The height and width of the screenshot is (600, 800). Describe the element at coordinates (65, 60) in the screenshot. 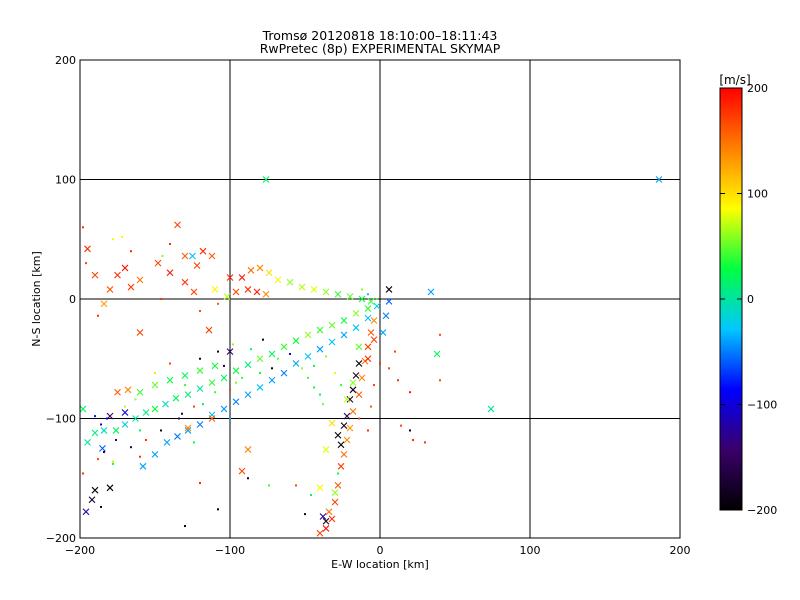

I see `y-tick-label: 200` at that location.